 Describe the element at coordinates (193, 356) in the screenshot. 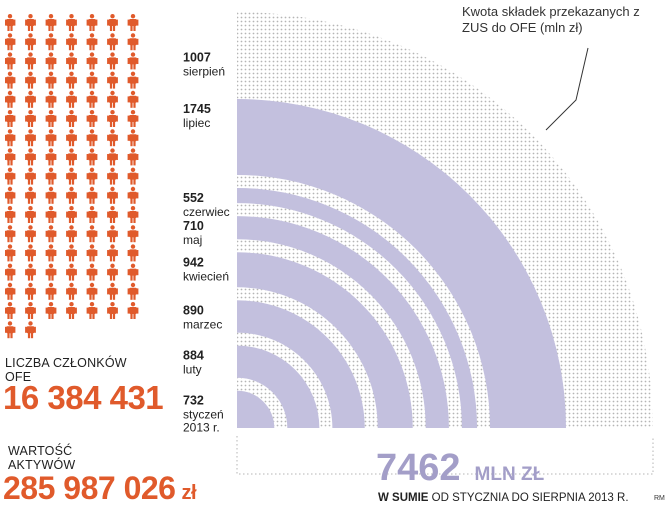

I see `value-label-1: 884` at that location.